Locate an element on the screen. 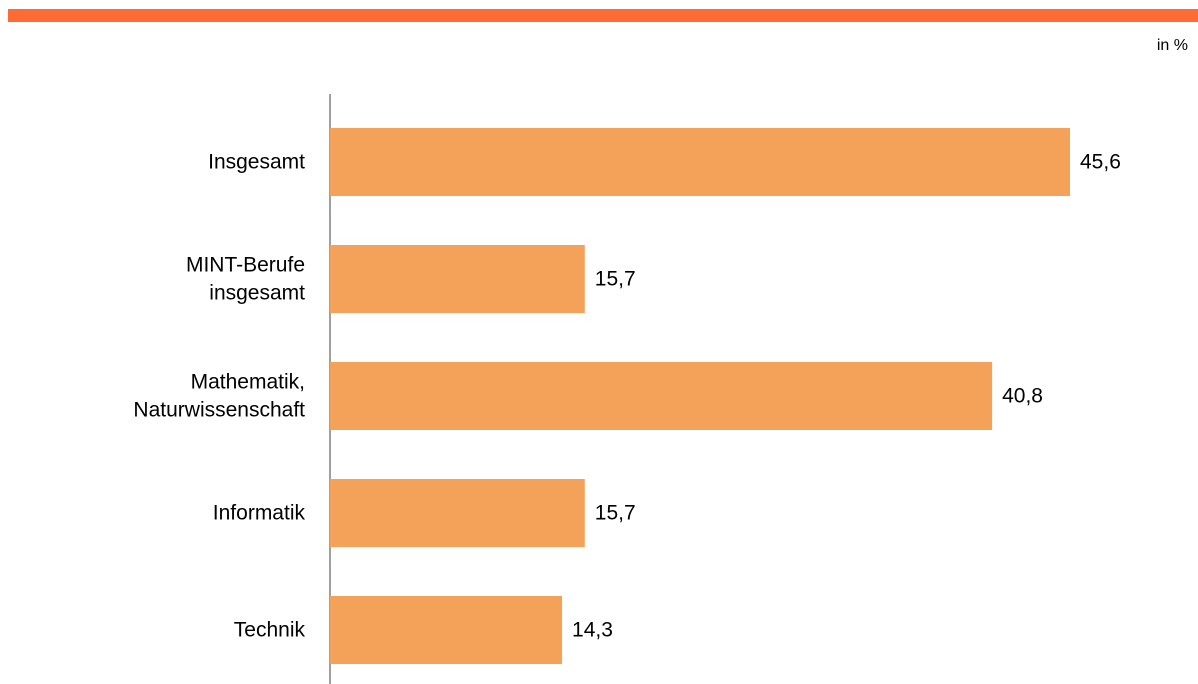 Image resolution: width=1198 pixels, height=684 pixels. category-label: MINT-Berufe insgesamt is located at coordinates (245, 279).